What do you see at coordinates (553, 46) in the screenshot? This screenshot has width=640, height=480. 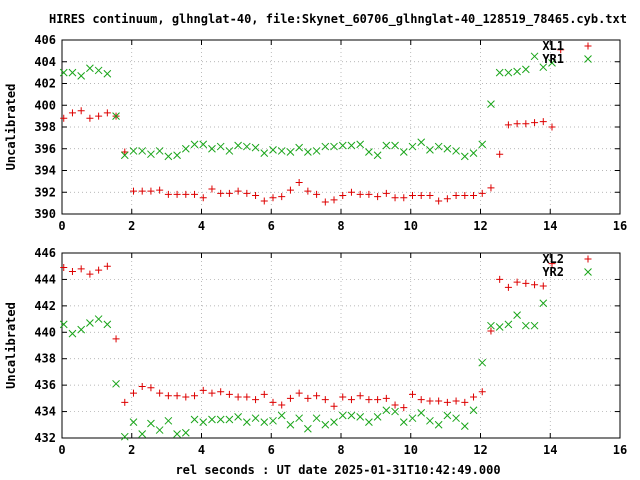 I see `legend-label: XL1` at bounding box center [553, 46].